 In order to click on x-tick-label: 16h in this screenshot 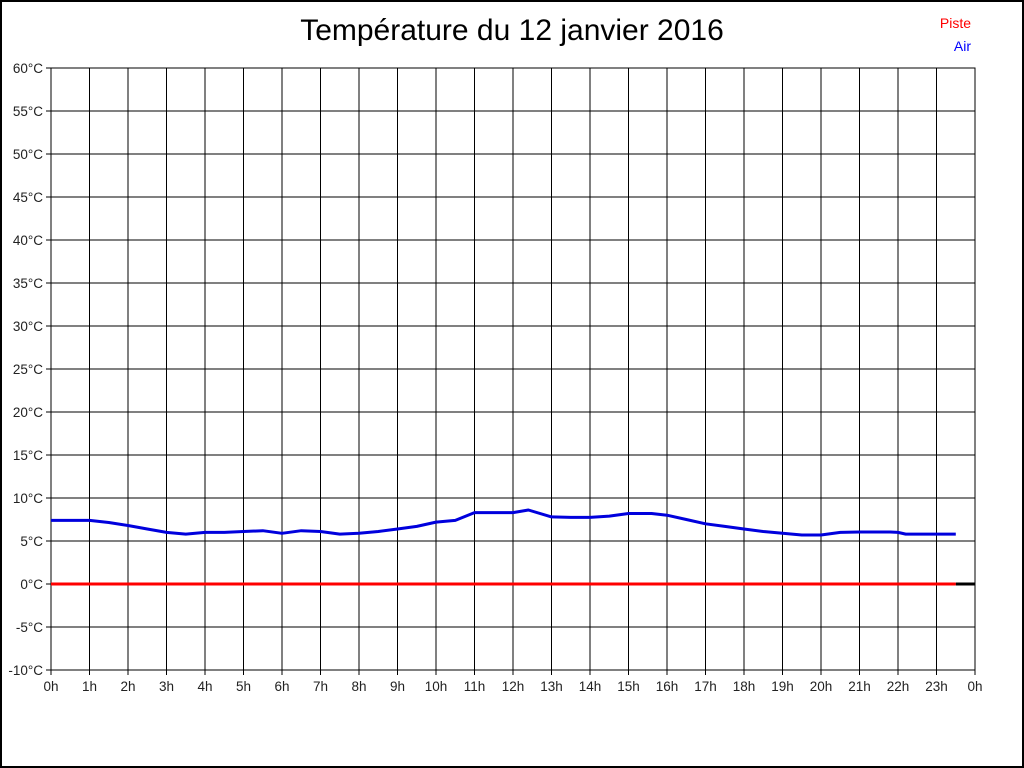, I will do `click(667, 686)`.